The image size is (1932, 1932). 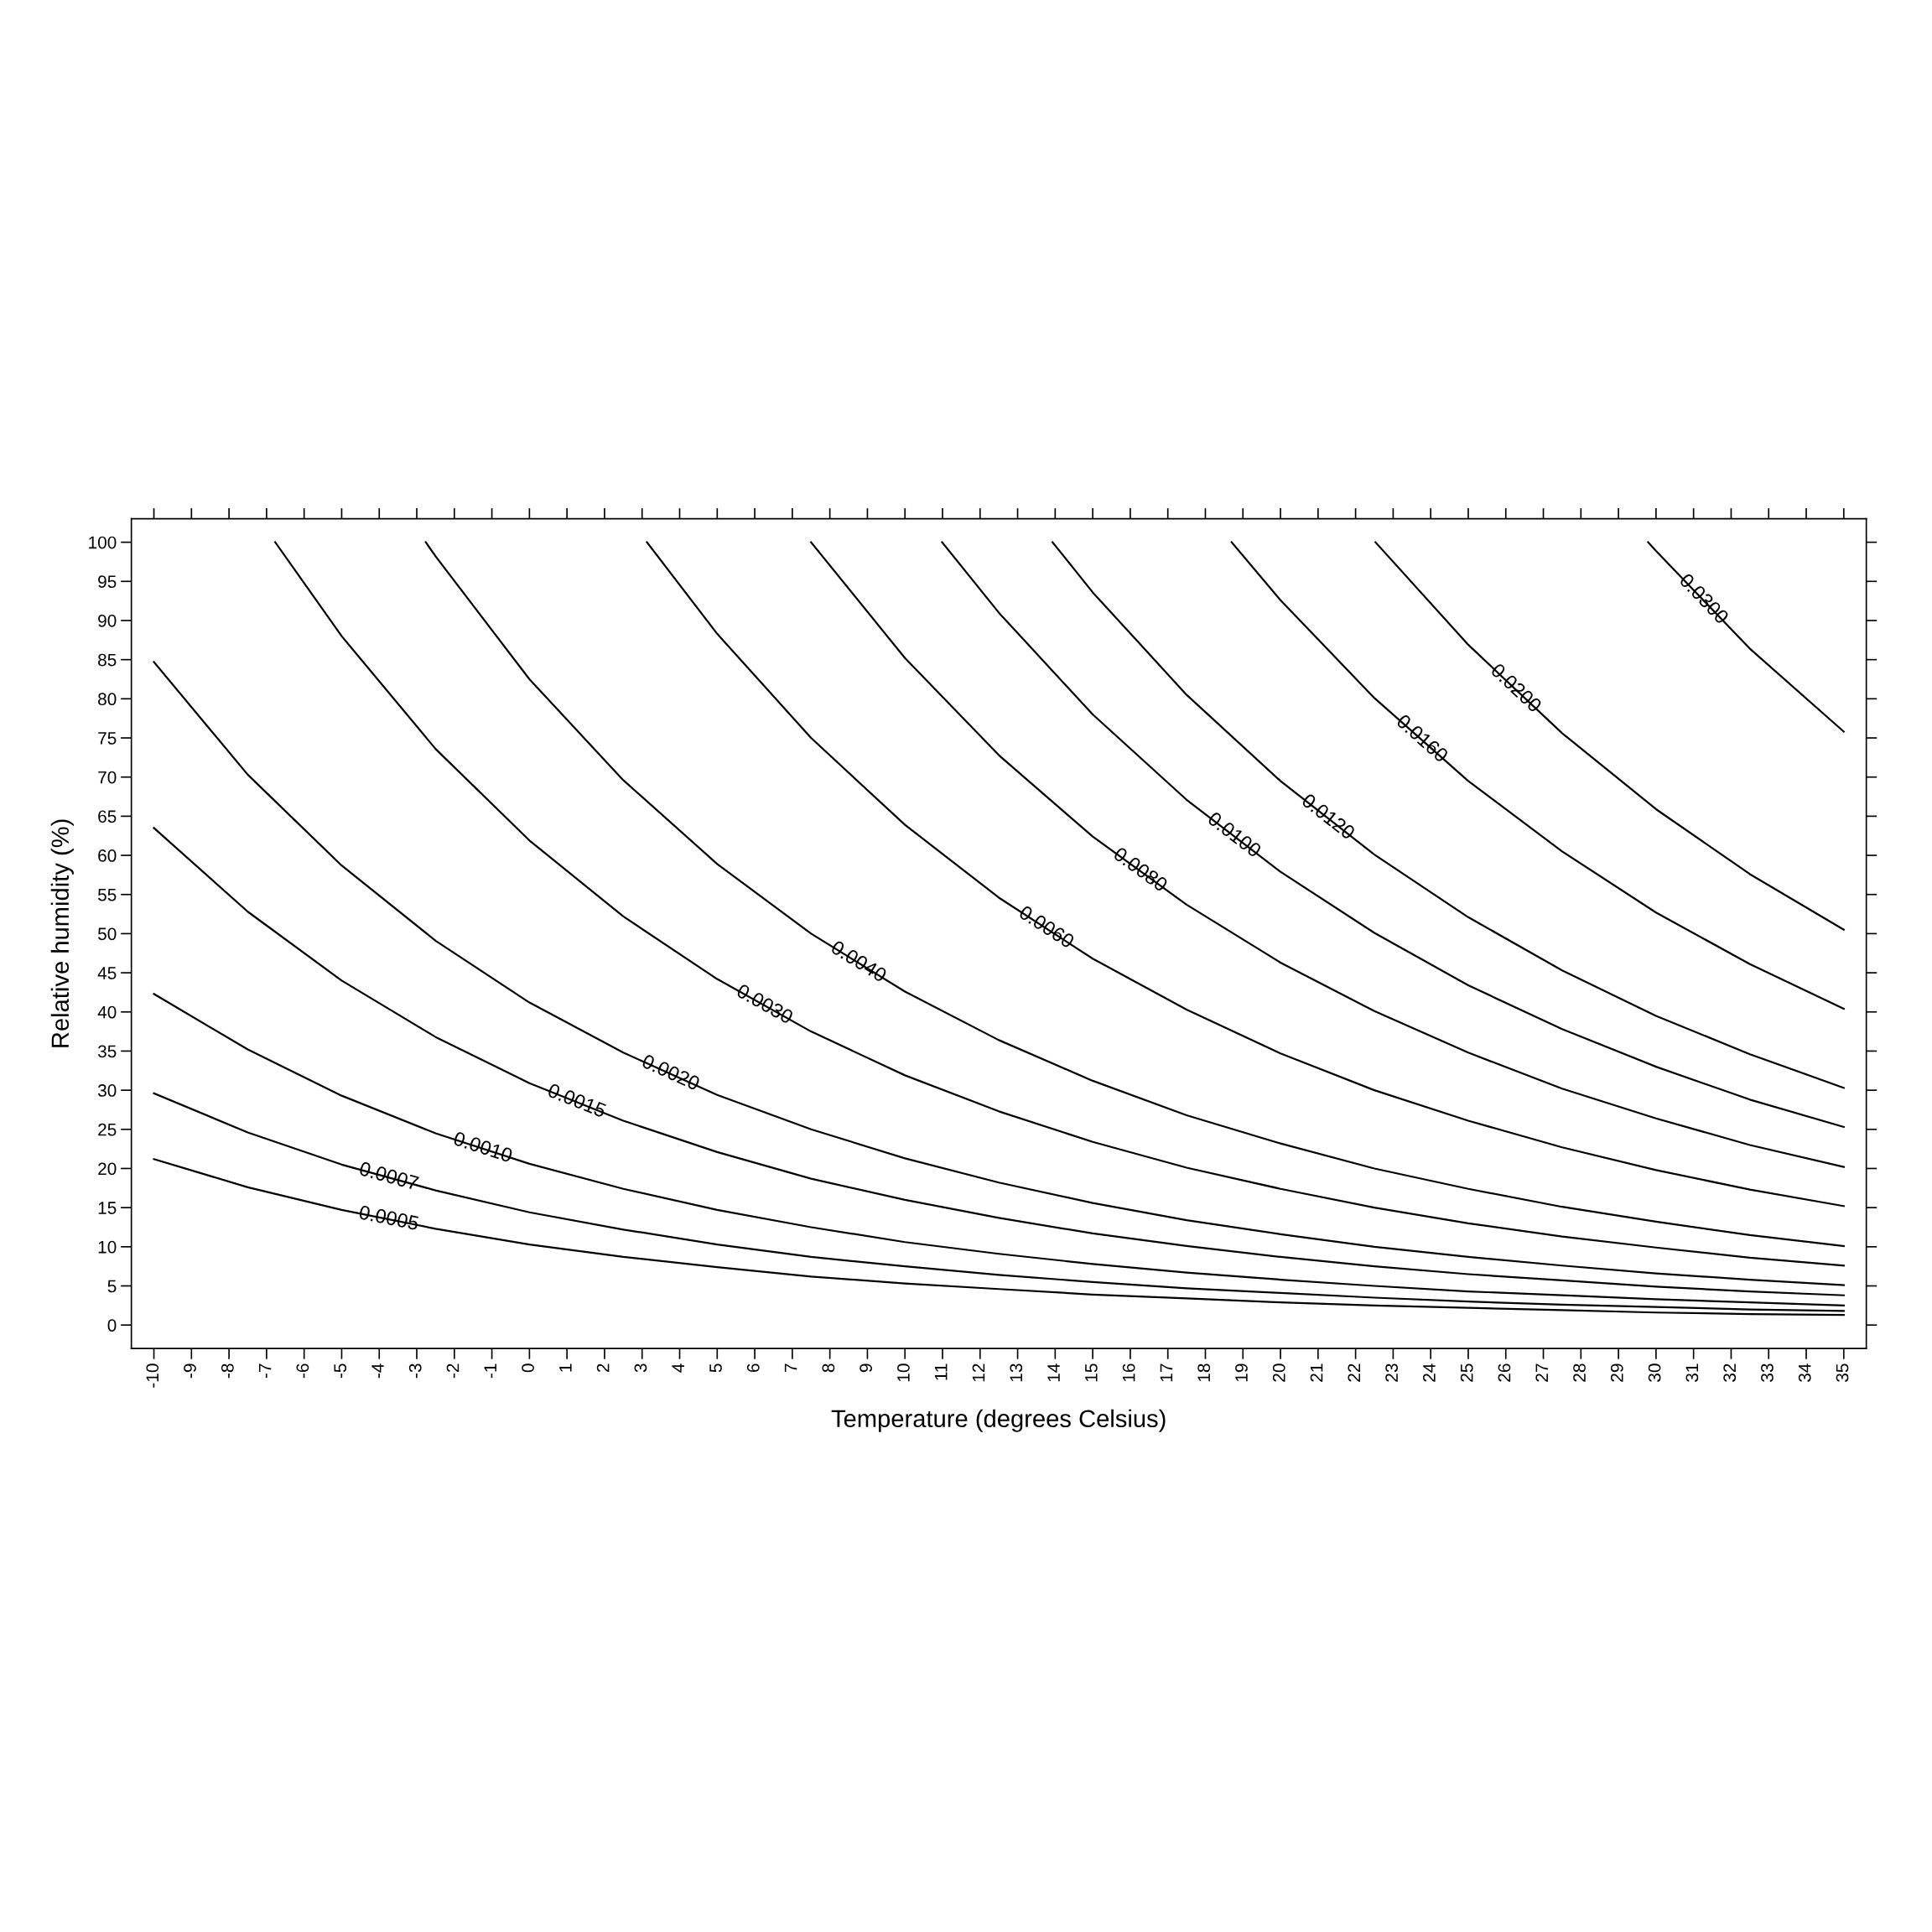 What do you see at coordinates (107, 1208) in the screenshot?
I see `y-tick-label: 15` at bounding box center [107, 1208].